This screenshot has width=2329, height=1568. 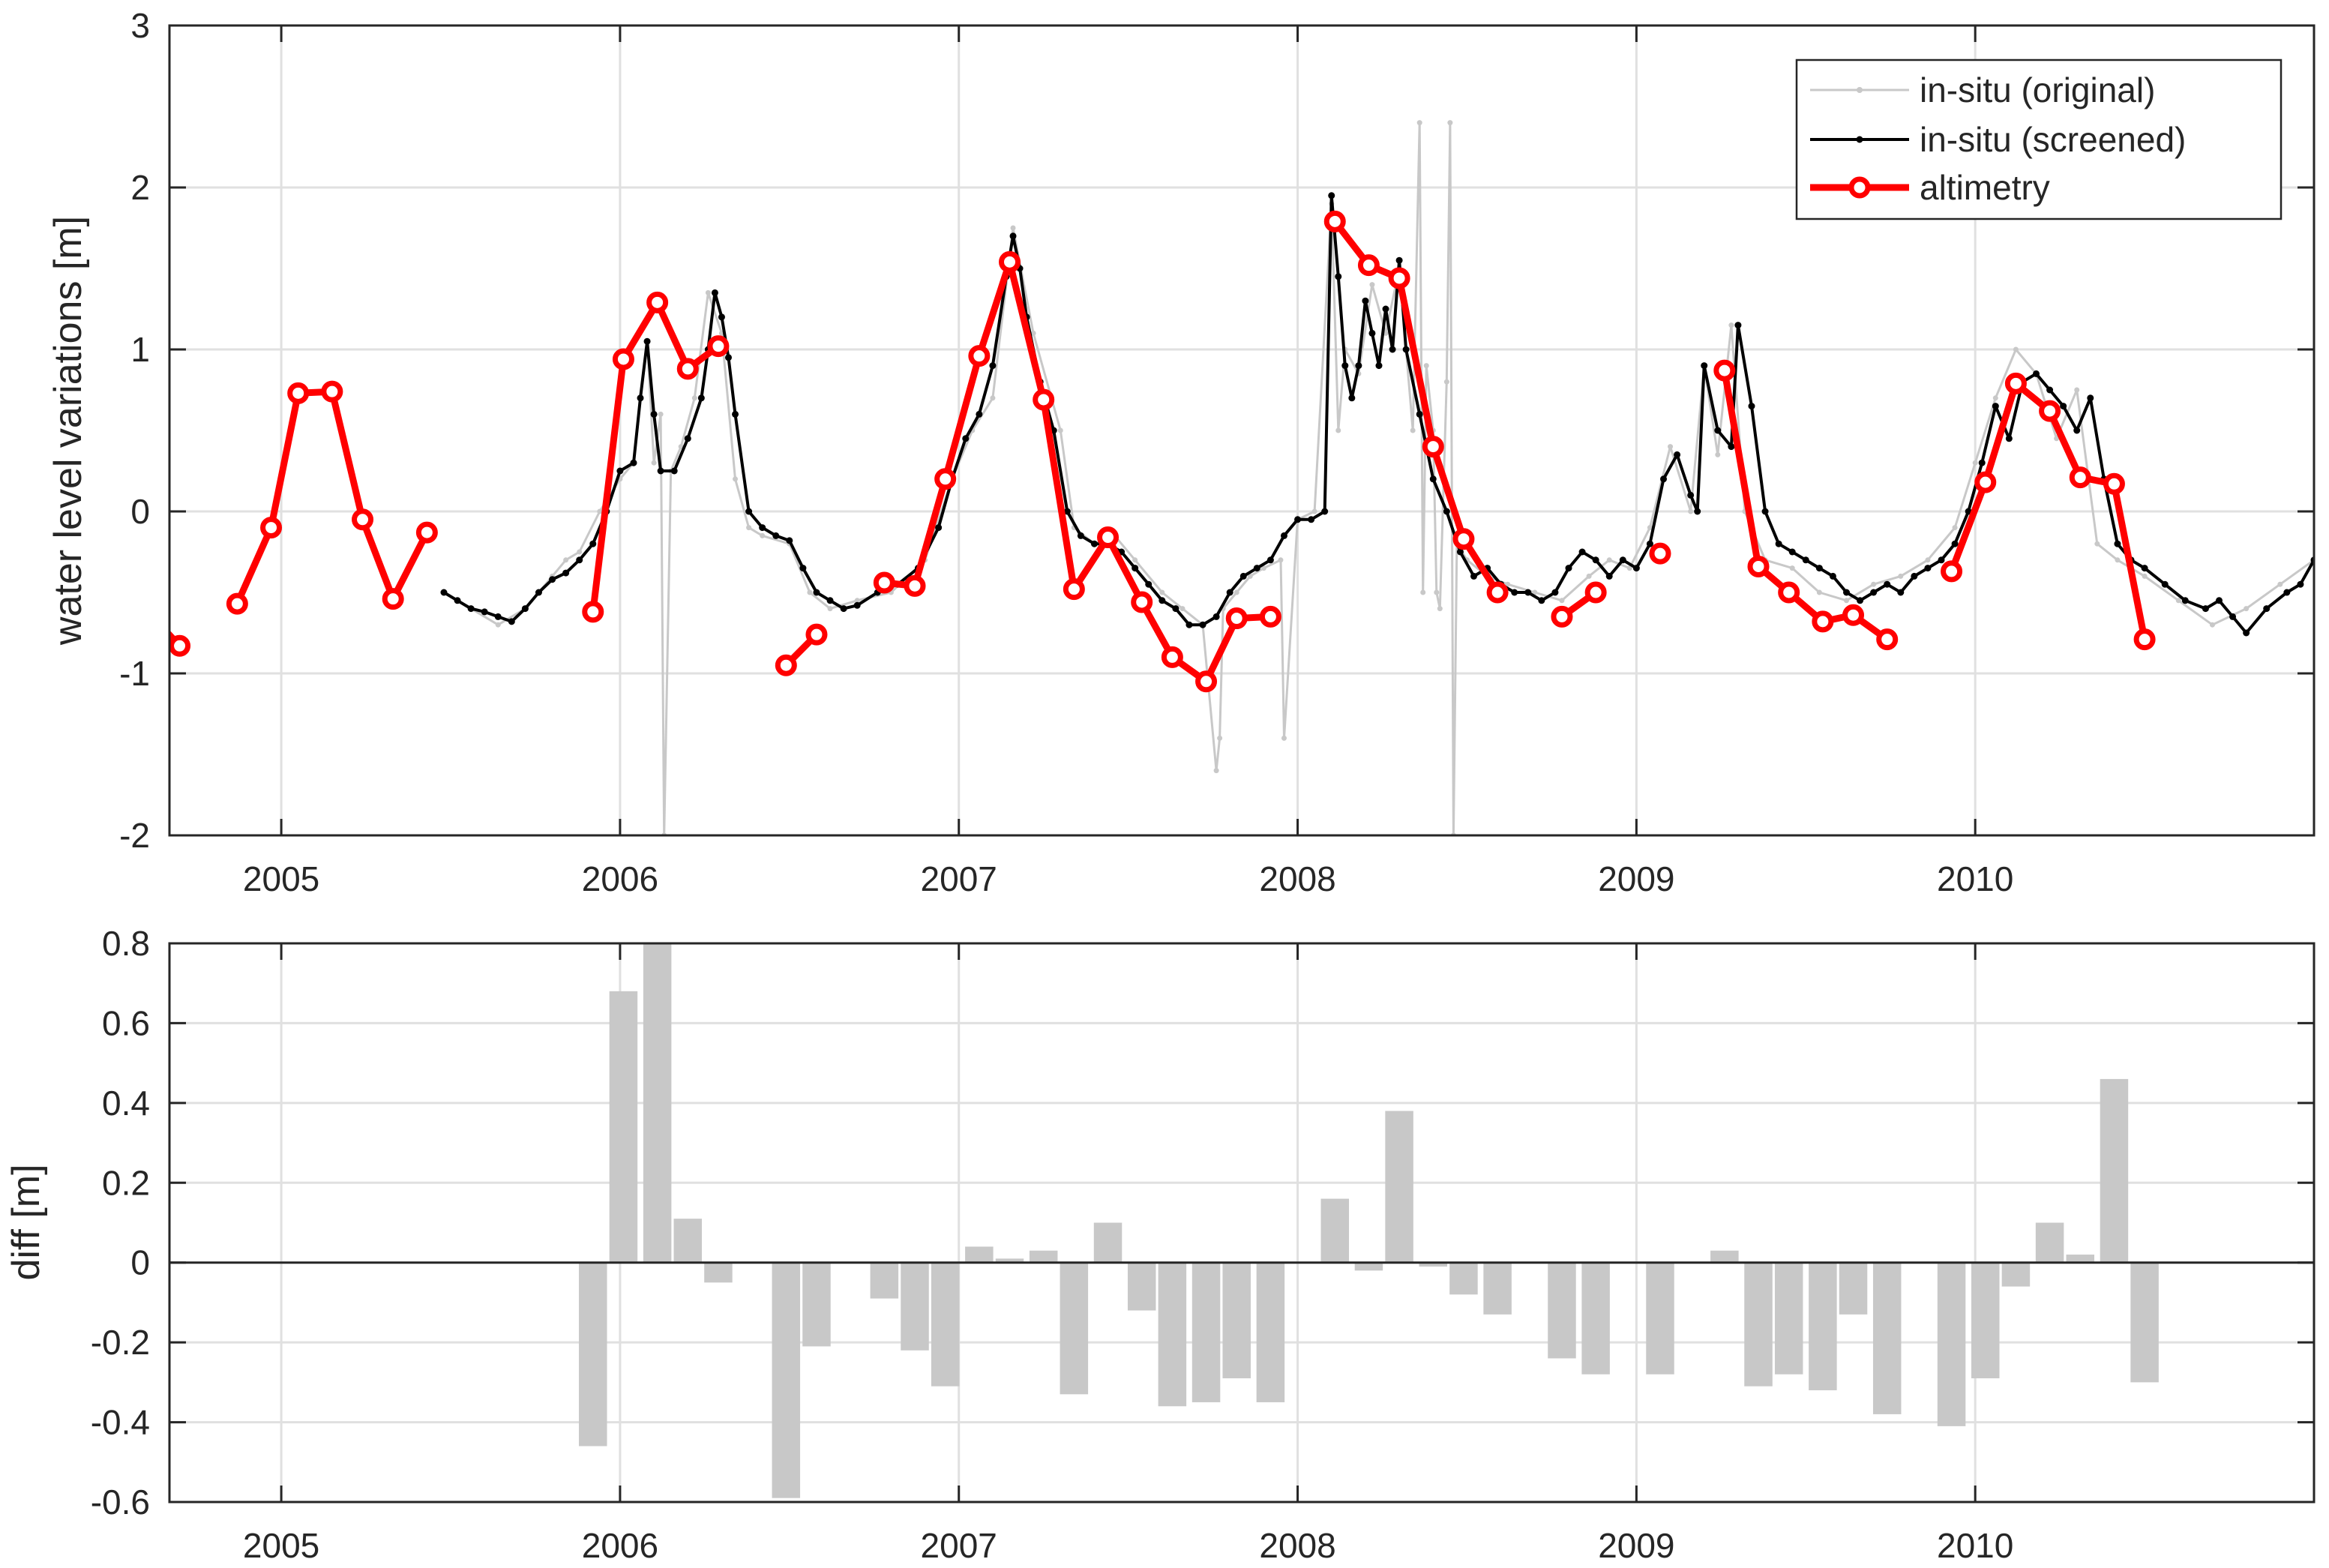 I want to click on legend-item-insitu-original: in-situ (original), so click(x=1982, y=89).